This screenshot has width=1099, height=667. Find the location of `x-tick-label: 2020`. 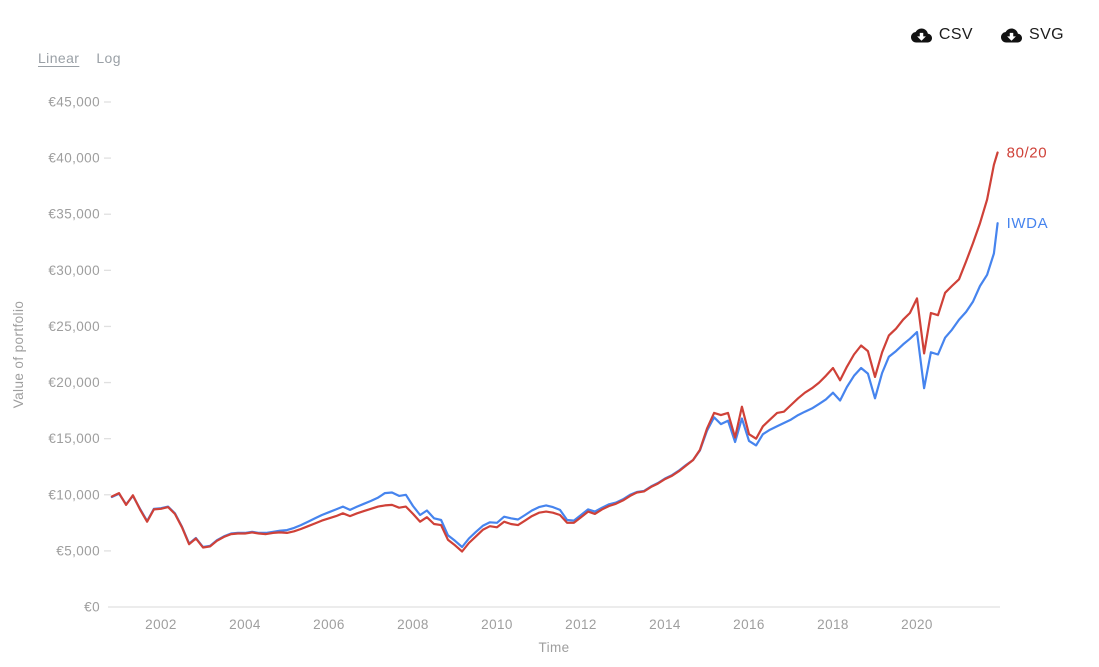

x-tick-label: 2020 is located at coordinates (917, 624).